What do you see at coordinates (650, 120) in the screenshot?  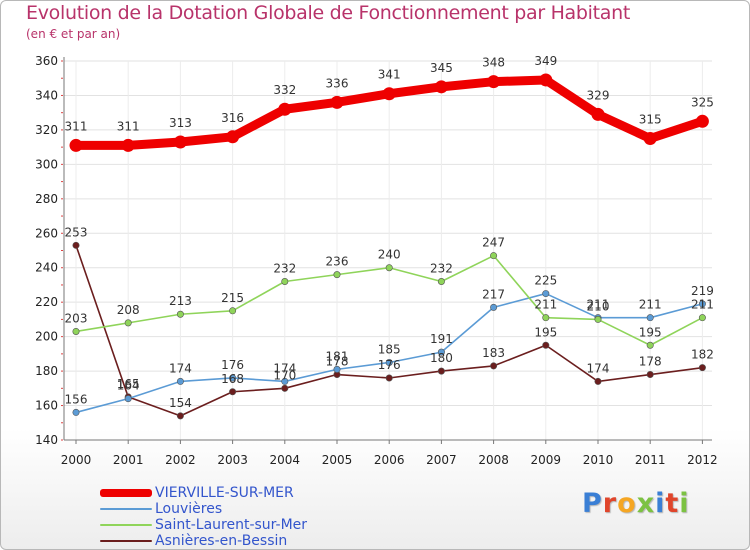 I see `data-label: 315` at bounding box center [650, 120].